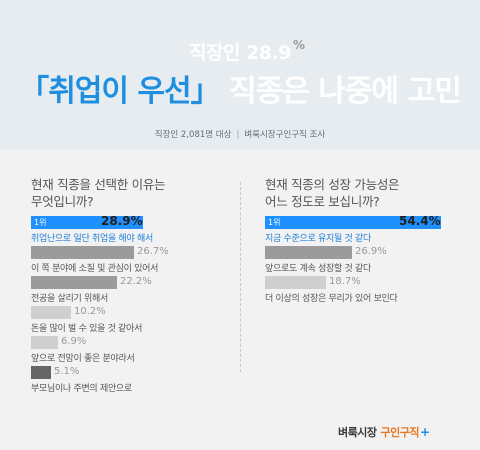 The height and width of the screenshot is (450, 480). I want to click on left-value-label-4: 10.2%, so click(90, 311).